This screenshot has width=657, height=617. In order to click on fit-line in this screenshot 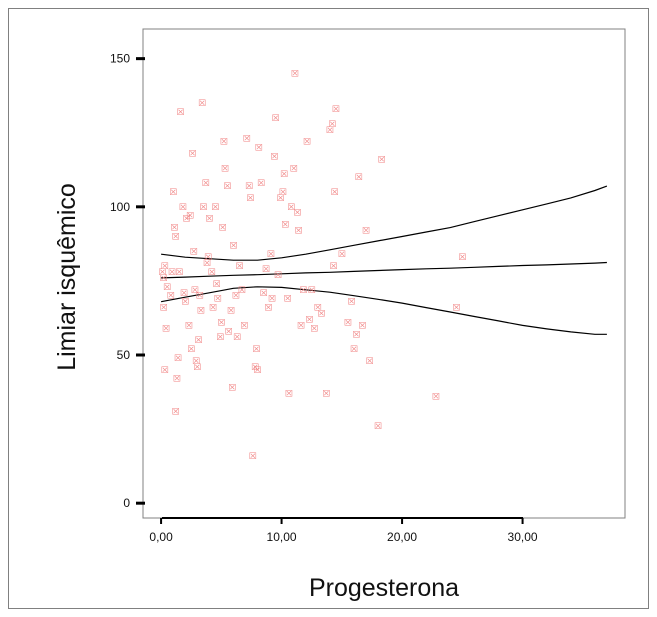, I will do `click(384, 270)`.